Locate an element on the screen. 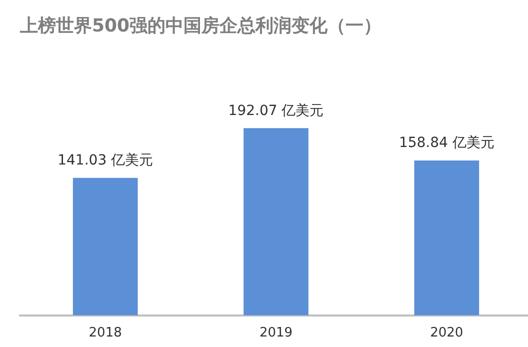  chart-title: 上榜世界500强的中国房企总利润变化（一） is located at coordinates (200, 25).